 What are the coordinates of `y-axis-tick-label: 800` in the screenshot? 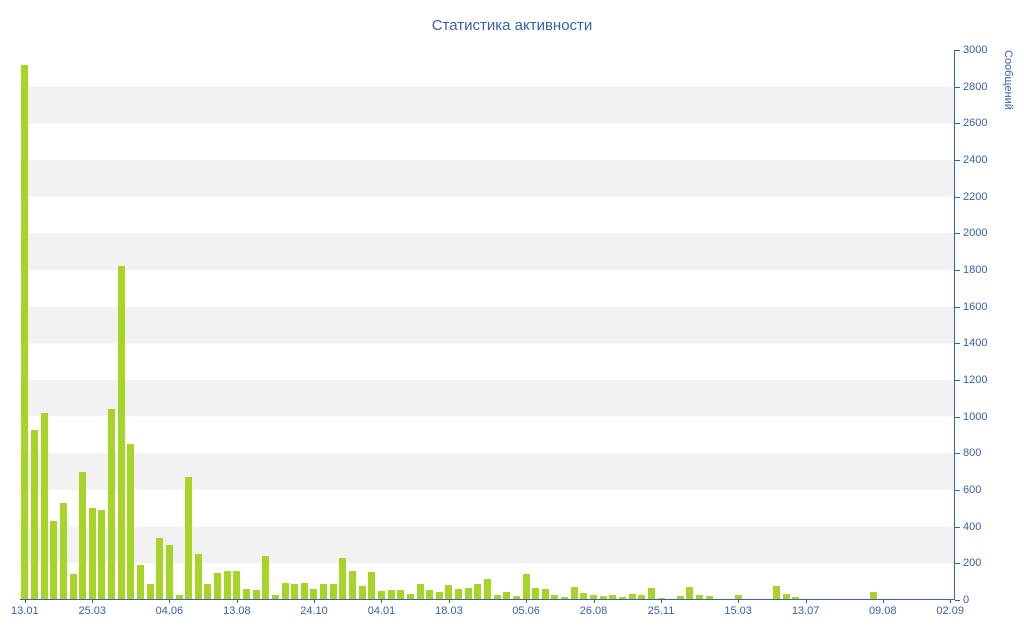 It's located at (972, 453).